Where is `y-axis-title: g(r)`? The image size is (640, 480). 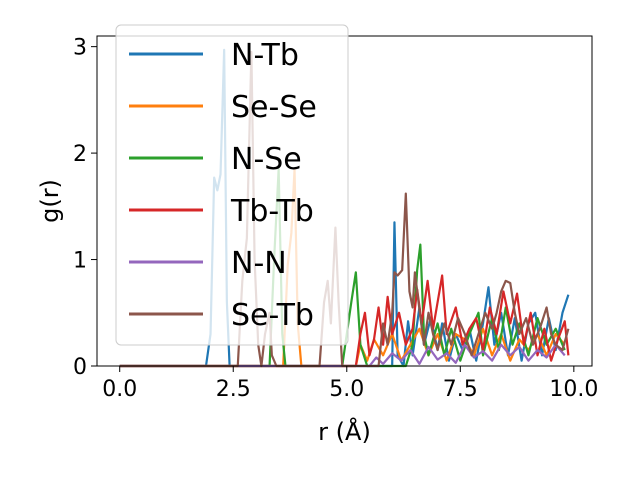 y-axis-title: g(r) is located at coordinates (50, 201).